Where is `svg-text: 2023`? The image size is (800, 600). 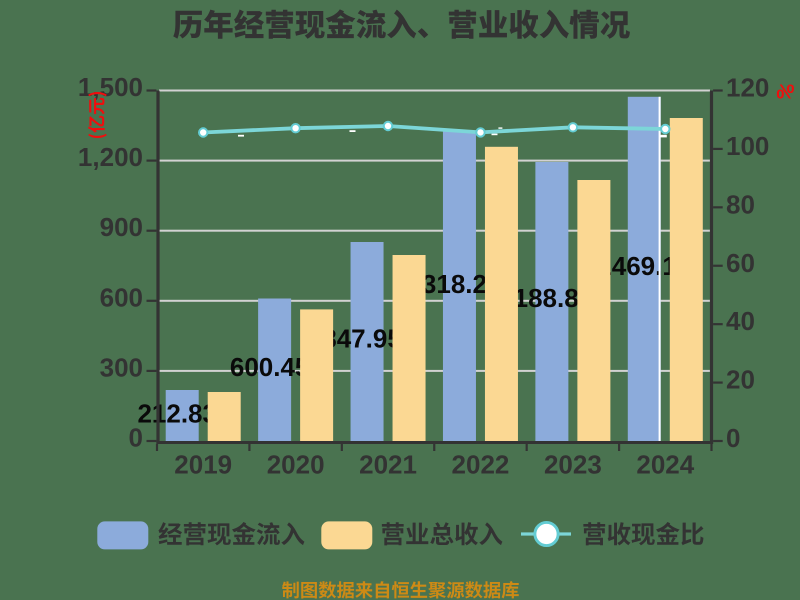 svg-text: 2023 is located at coordinates (573, 464).